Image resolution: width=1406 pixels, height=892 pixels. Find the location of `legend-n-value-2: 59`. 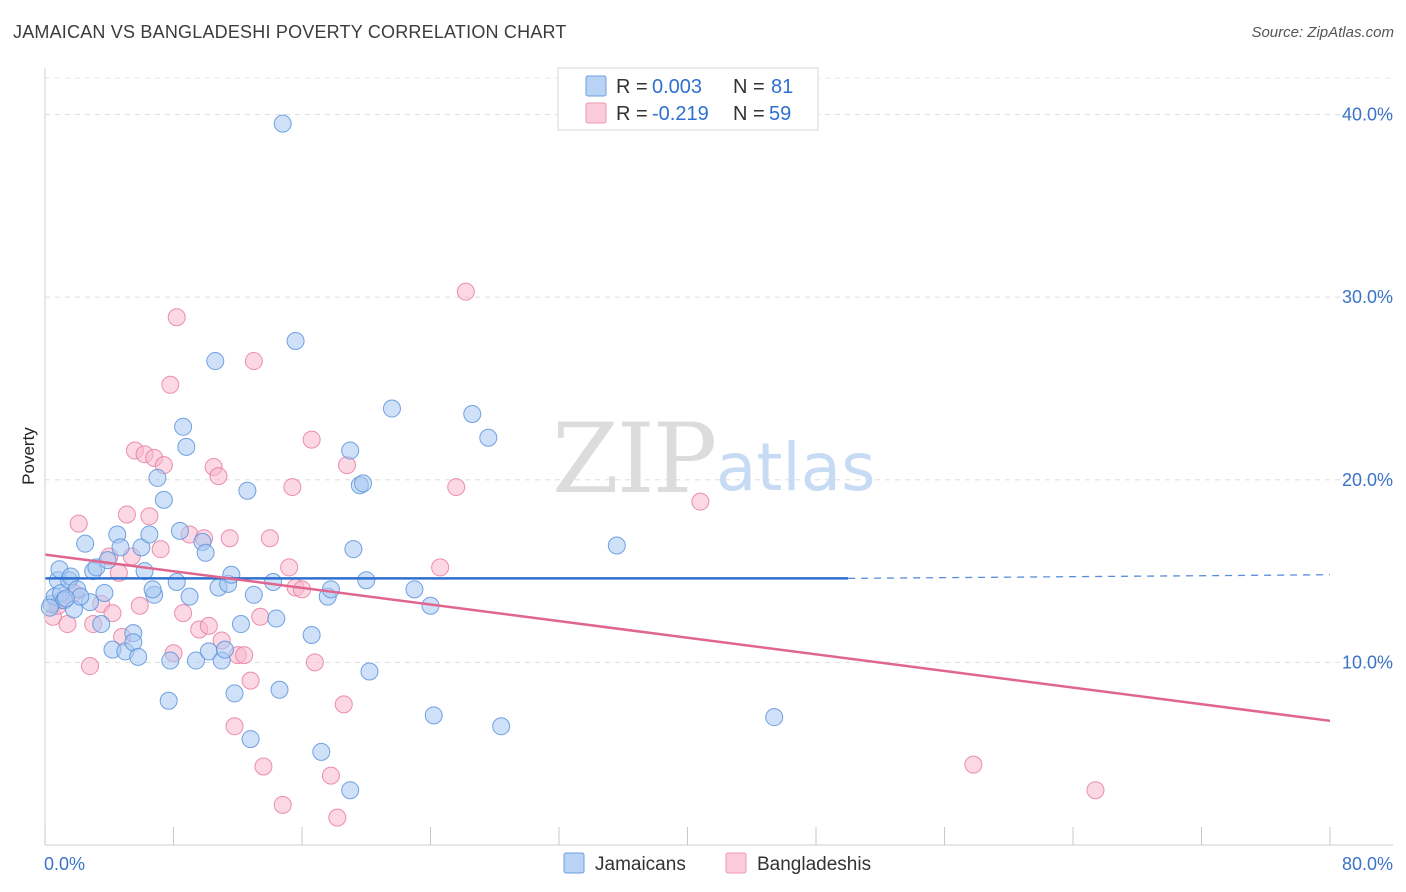

legend-n-value-2: 59 is located at coordinates (780, 114).